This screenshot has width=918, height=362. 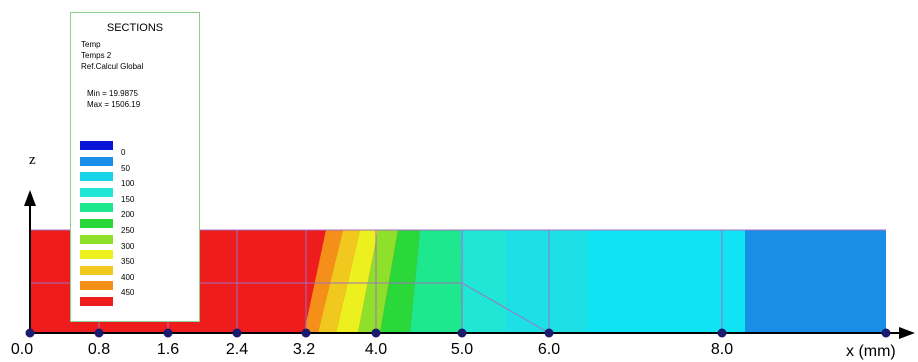 I want to click on x-tick-label: 0.0, so click(x=22, y=349).